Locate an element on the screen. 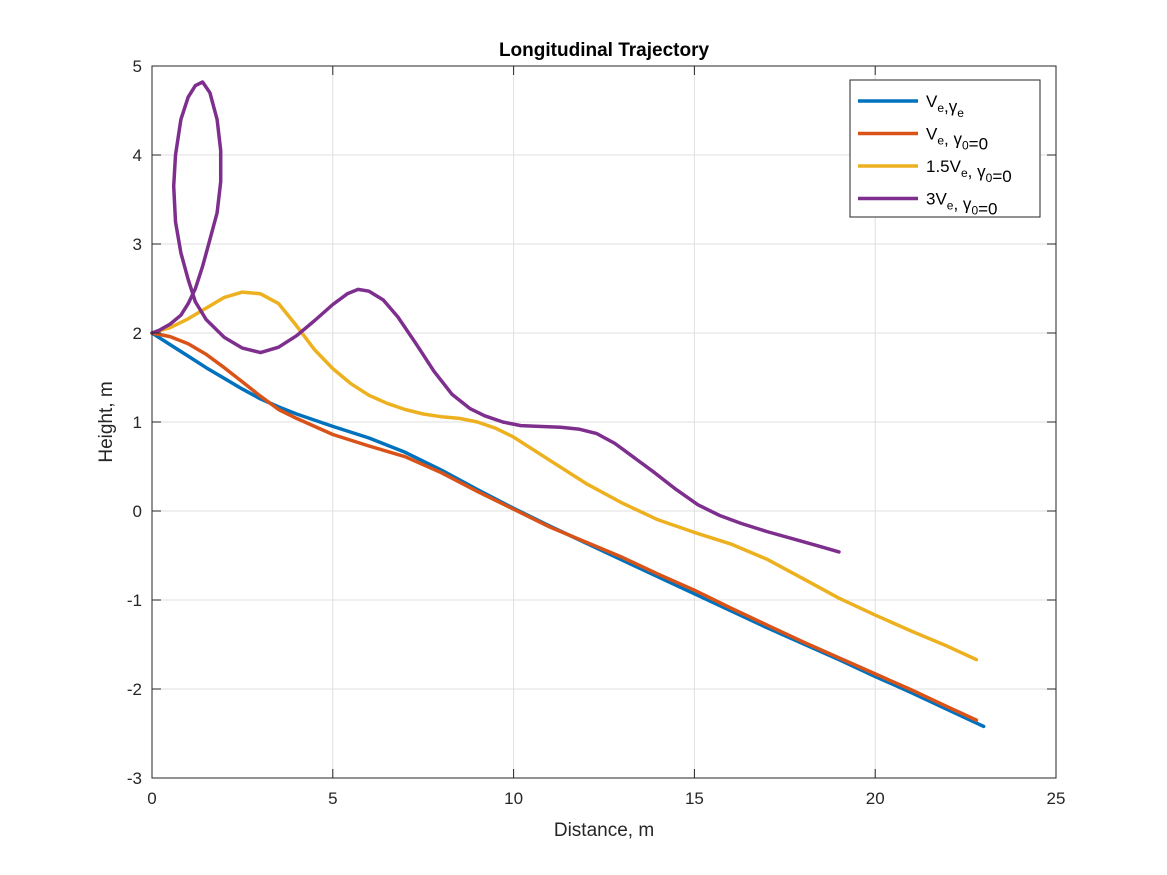 The image size is (1167, 875). legend-entry-1: Ve,γe is located at coordinates (911, 106).